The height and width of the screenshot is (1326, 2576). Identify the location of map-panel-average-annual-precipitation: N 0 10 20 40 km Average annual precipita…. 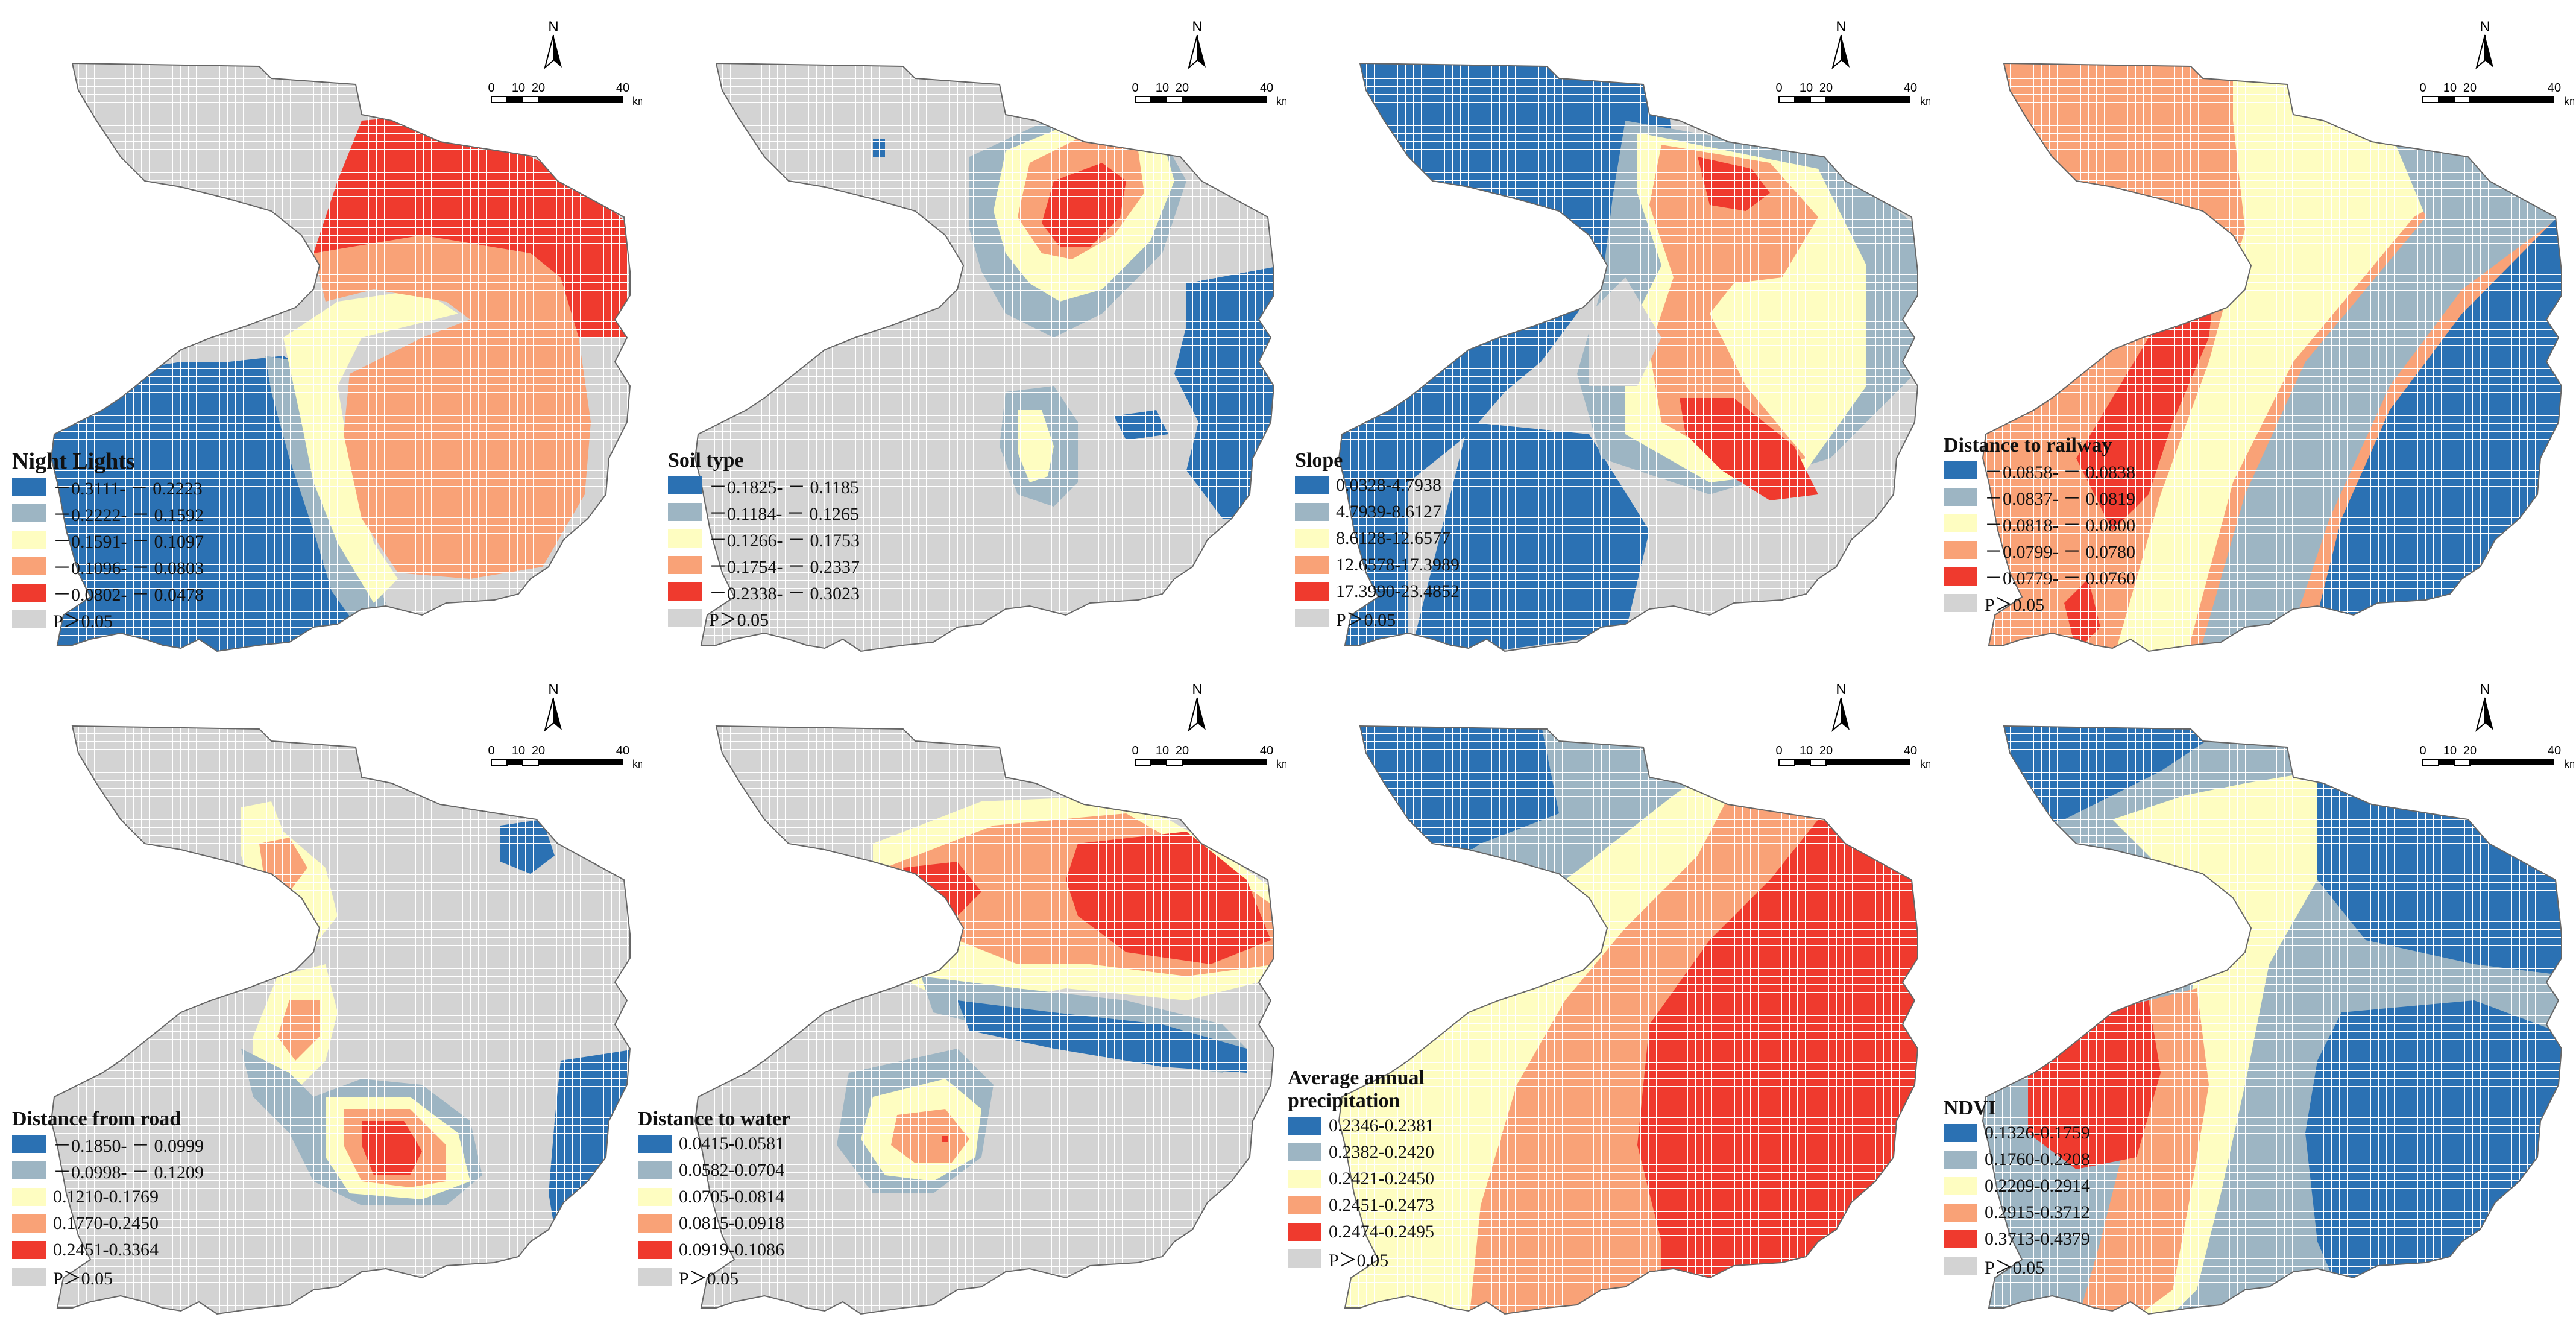
(1610, 994).